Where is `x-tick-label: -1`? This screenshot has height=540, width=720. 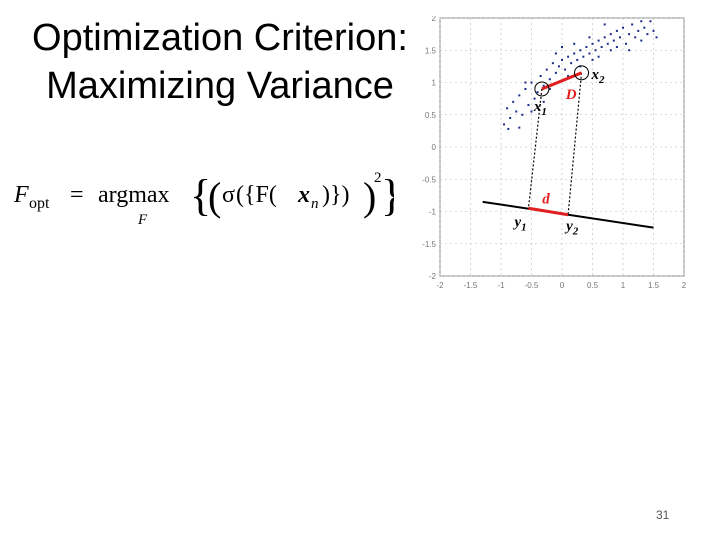 x-tick-label: -1 is located at coordinates (501, 285).